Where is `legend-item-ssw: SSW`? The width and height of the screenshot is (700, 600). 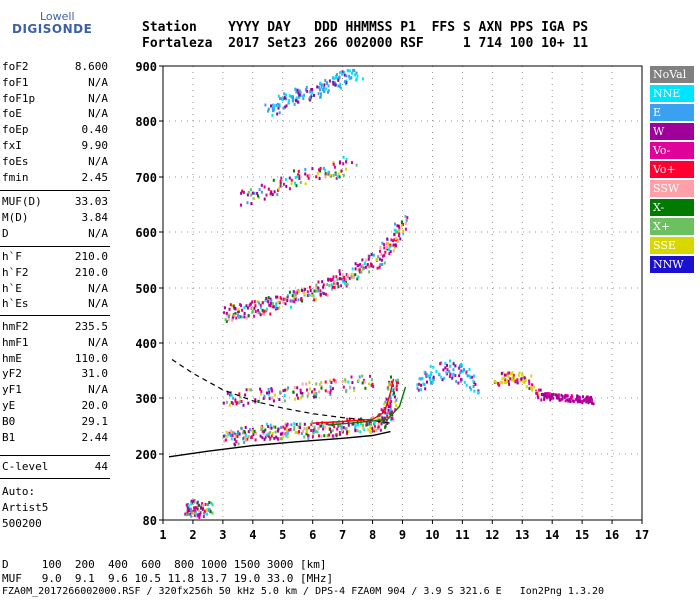 legend-item-ssw: SSW is located at coordinates (672, 188).